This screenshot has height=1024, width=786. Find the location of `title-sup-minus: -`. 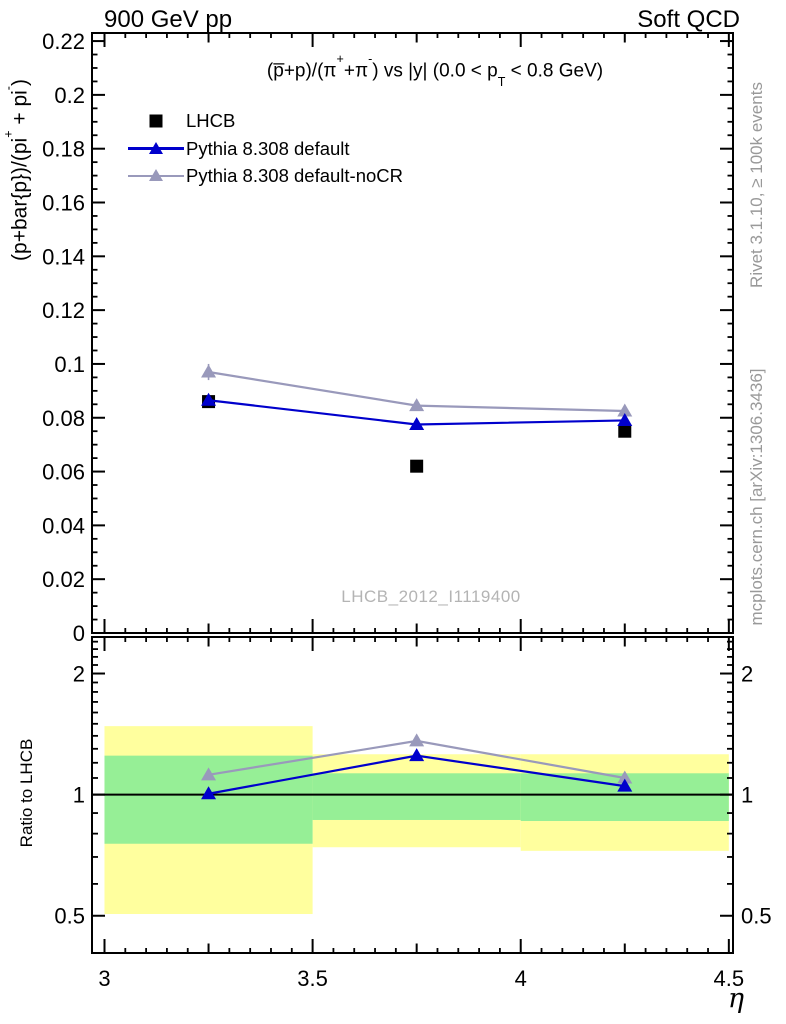

title-sup-minus: - is located at coordinates (370, 58).